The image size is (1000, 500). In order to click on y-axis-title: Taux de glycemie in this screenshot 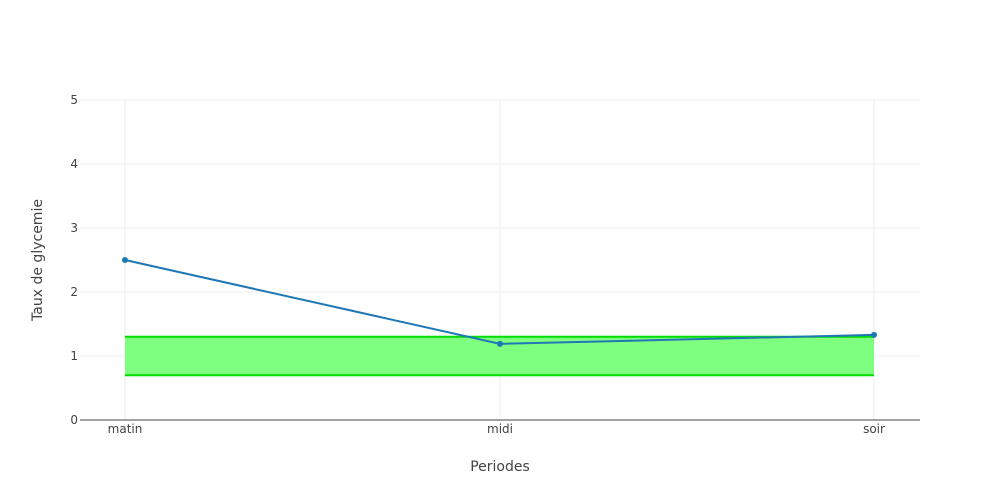, I will do `click(38, 260)`.